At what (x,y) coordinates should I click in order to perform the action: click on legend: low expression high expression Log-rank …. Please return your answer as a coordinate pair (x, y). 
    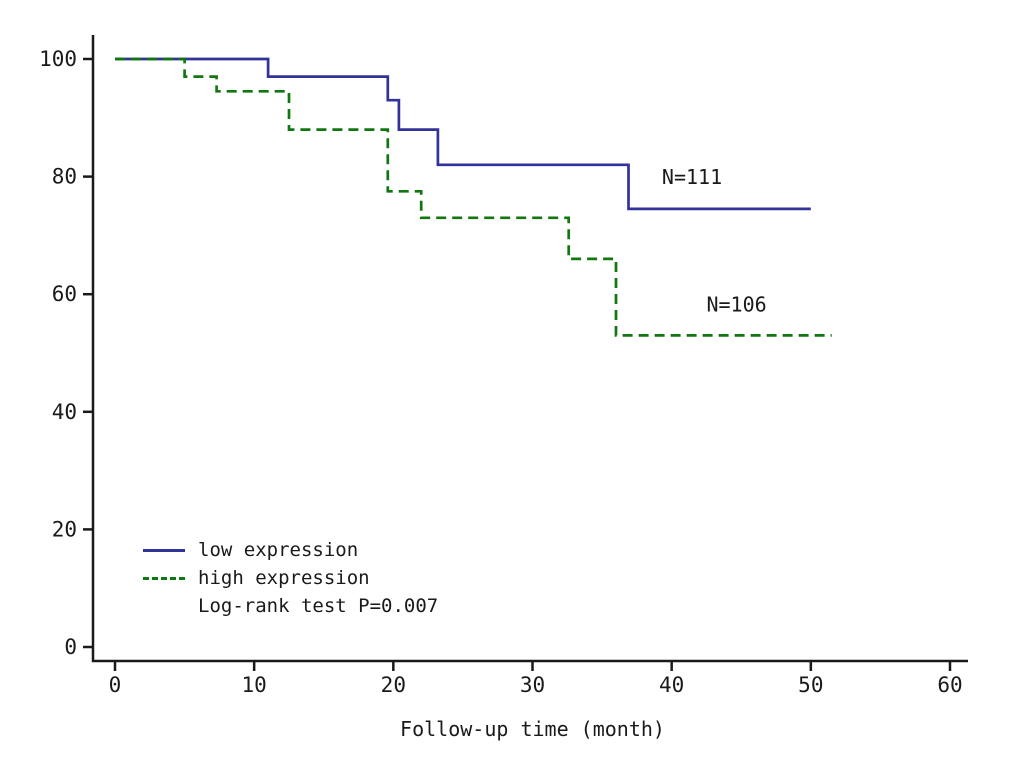
    Looking at the image, I should click on (290, 578).